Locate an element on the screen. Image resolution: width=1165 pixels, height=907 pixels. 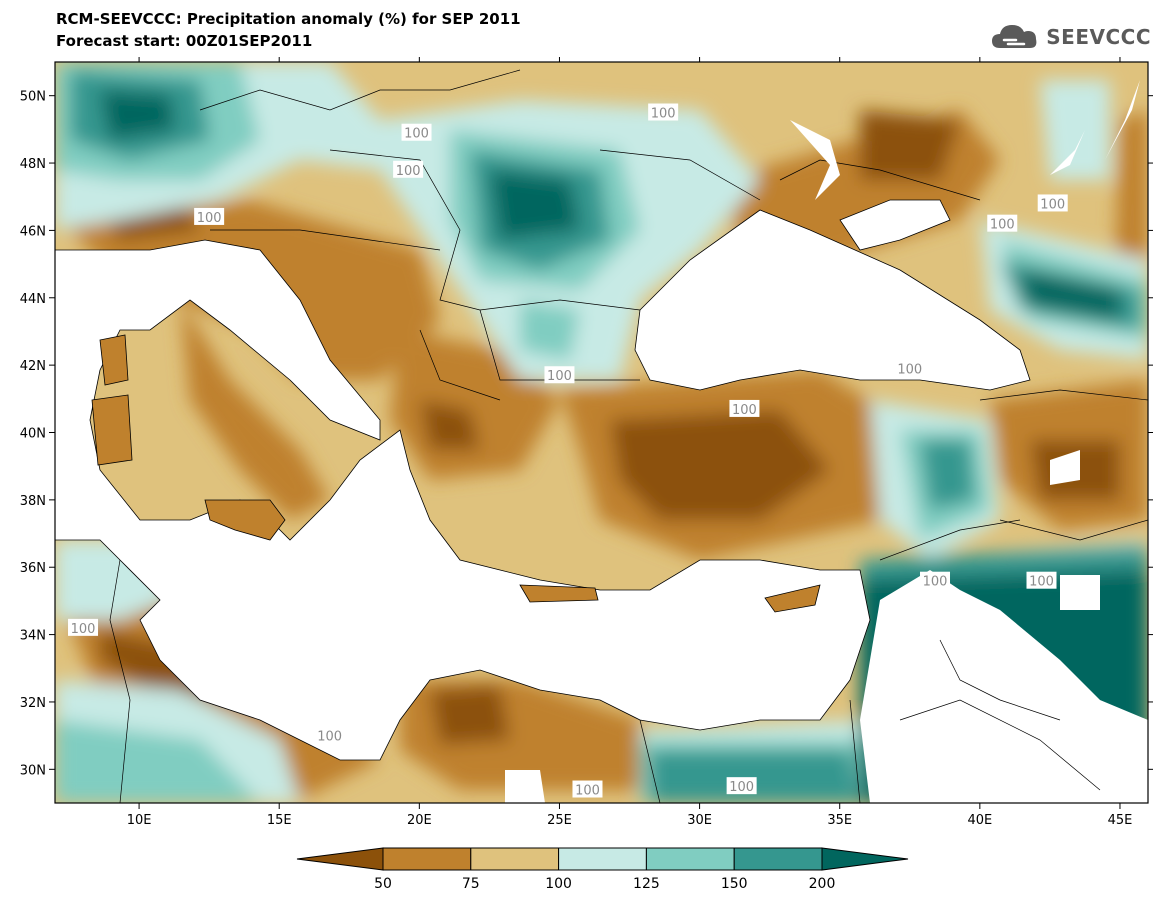
lon-tick-label: 30E is located at coordinates (699, 820).